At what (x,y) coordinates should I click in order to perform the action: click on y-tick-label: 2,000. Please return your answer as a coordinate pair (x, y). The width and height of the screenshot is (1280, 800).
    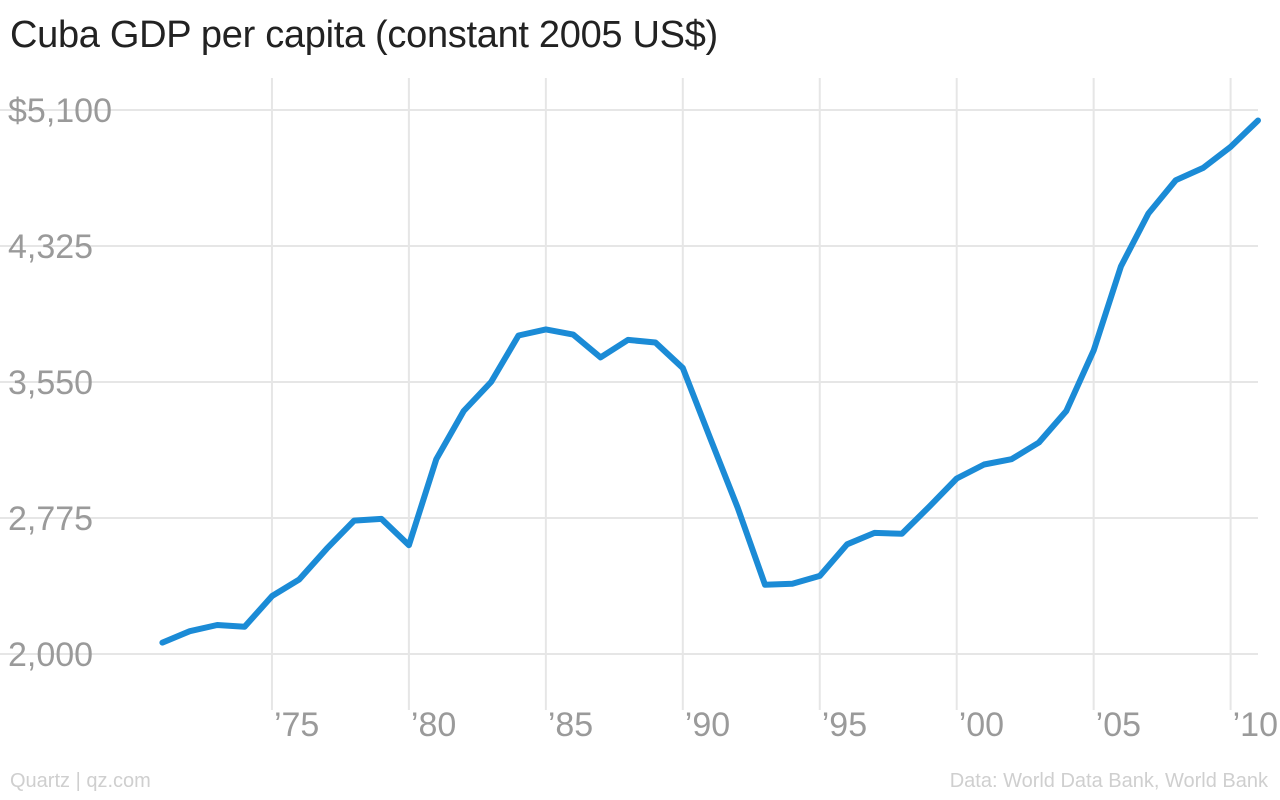
    Looking at the image, I should click on (50, 655).